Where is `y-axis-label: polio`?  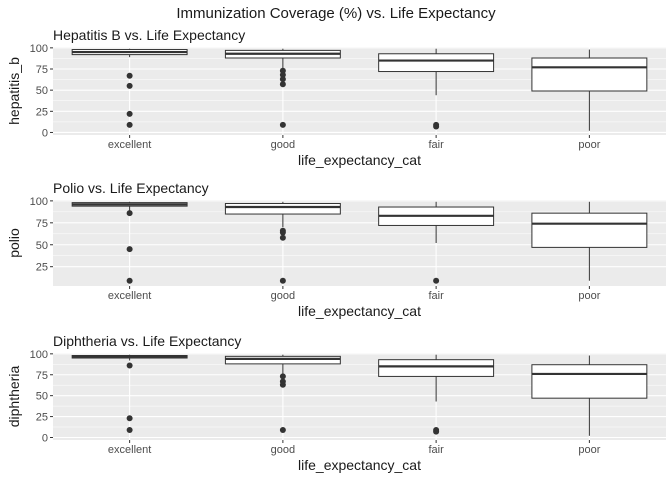
y-axis-label: polio is located at coordinates (14, 243).